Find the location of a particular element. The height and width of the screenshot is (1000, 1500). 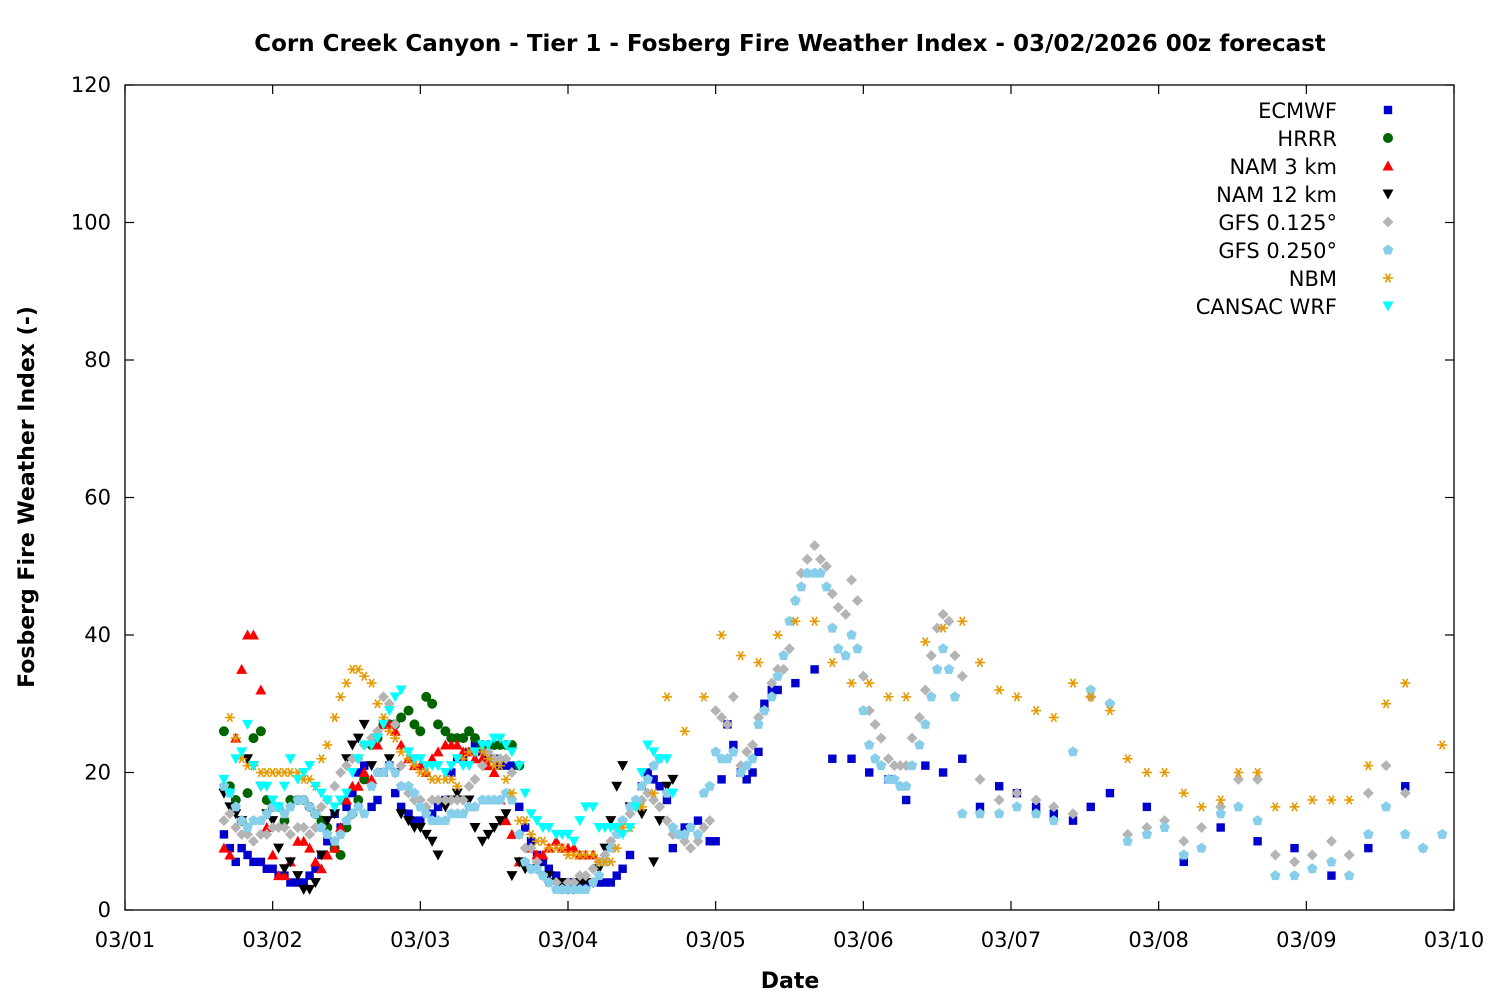

x-tick-label: 03/03 is located at coordinates (420, 940).